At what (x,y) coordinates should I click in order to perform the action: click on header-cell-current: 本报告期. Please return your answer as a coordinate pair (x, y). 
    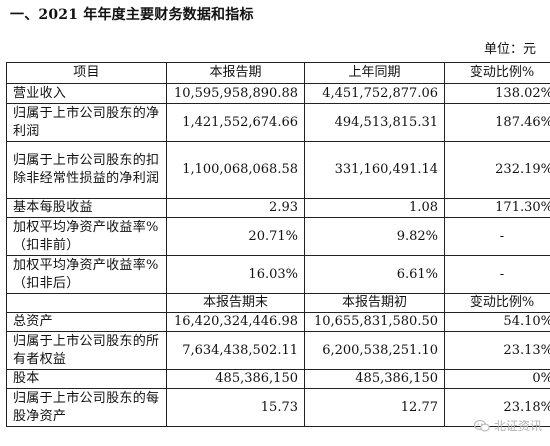
    Looking at the image, I should click on (235, 73).